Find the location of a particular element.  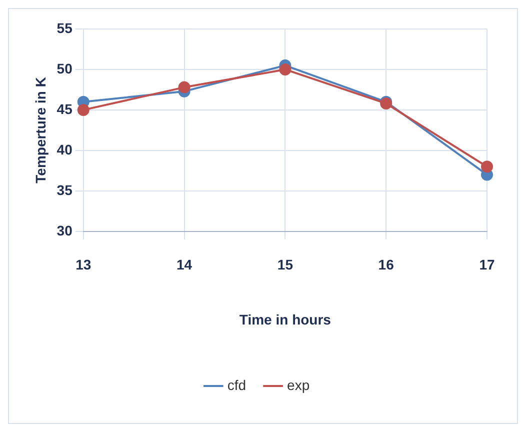

x-tick-label: 15 is located at coordinates (285, 264).